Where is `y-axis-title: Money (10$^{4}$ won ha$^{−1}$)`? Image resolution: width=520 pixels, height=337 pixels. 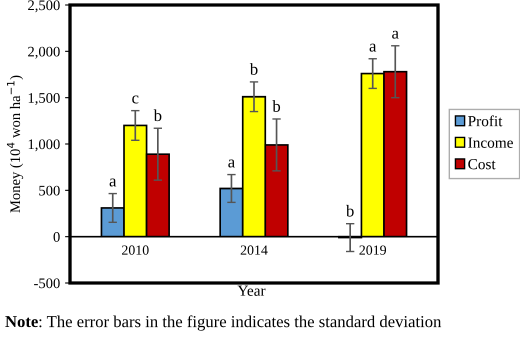
y-axis-title: Money (10$^{4}$ won ha$^{−1}$) is located at coordinates (15, 144).